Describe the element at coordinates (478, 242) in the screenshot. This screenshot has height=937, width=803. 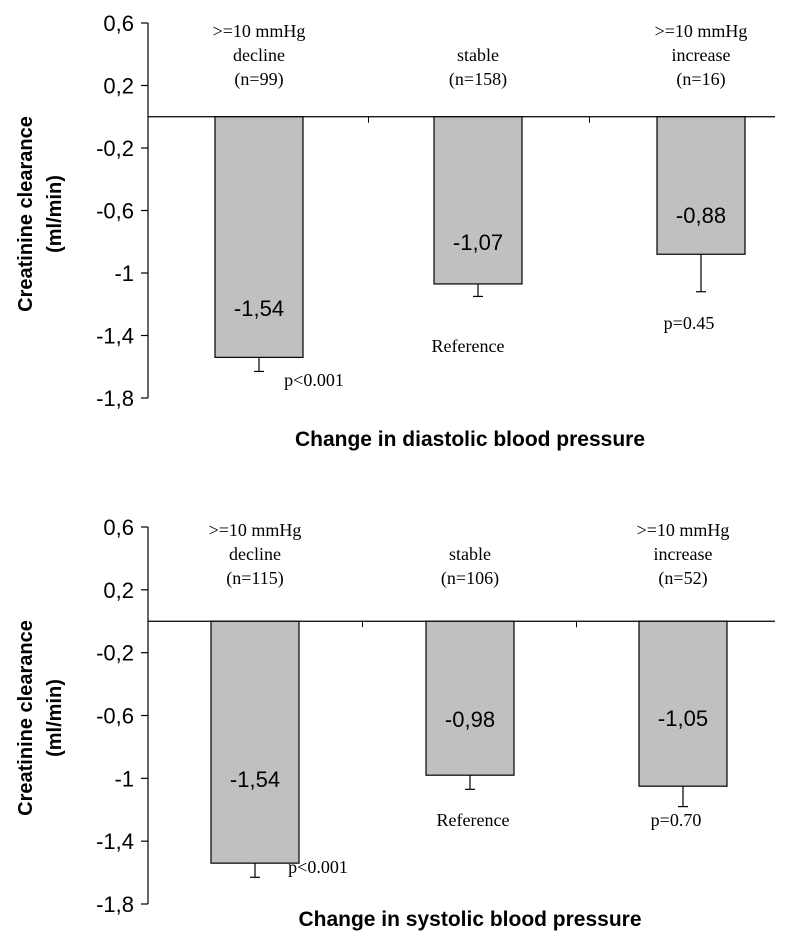
I see `bar-value-label: -1,07` at that location.